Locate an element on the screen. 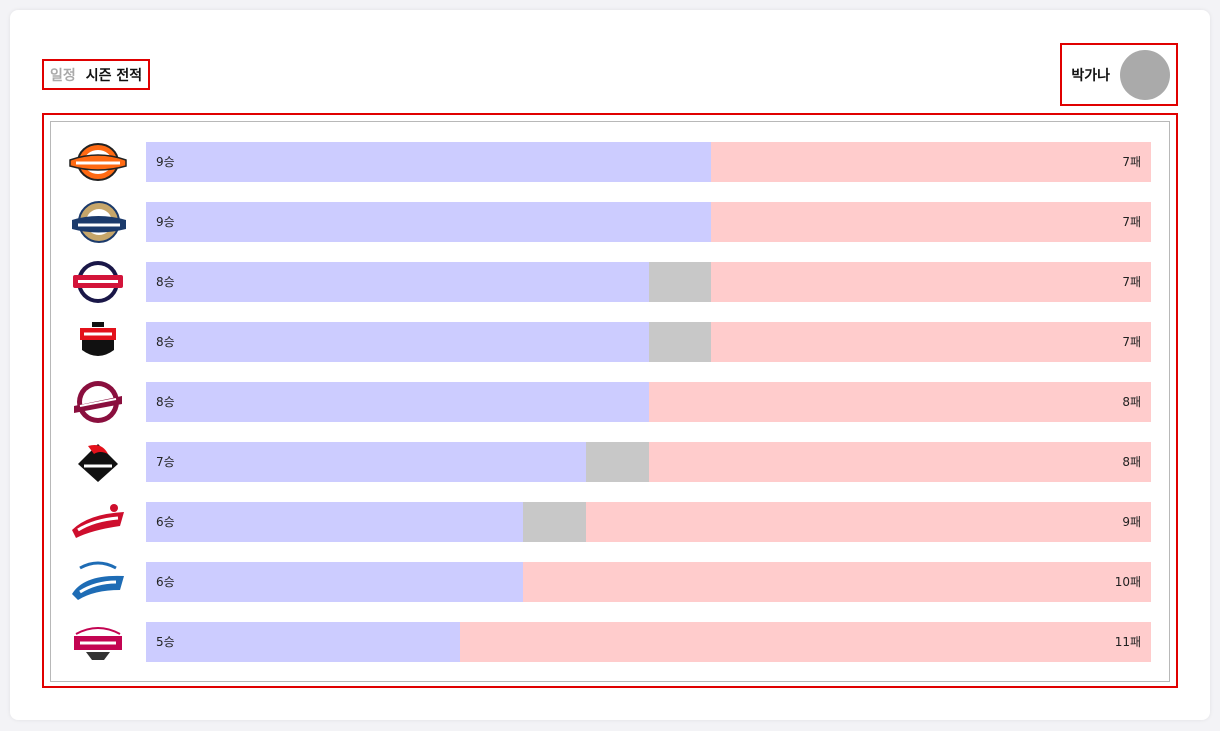 The image size is (1220, 731). bears-logo is located at coordinates (98, 282).